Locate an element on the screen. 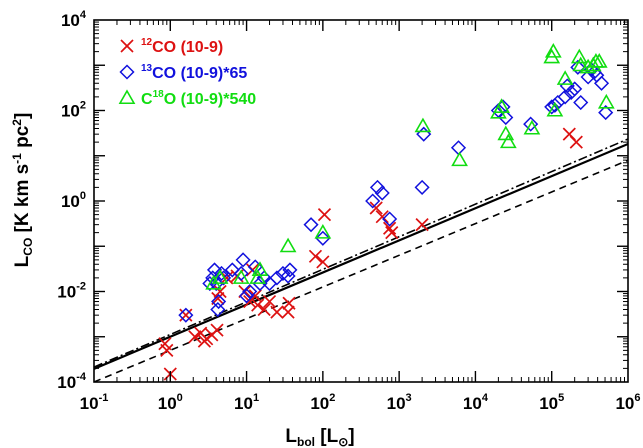  data-point-triangle-16-shape is located at coordinates (555, 109).